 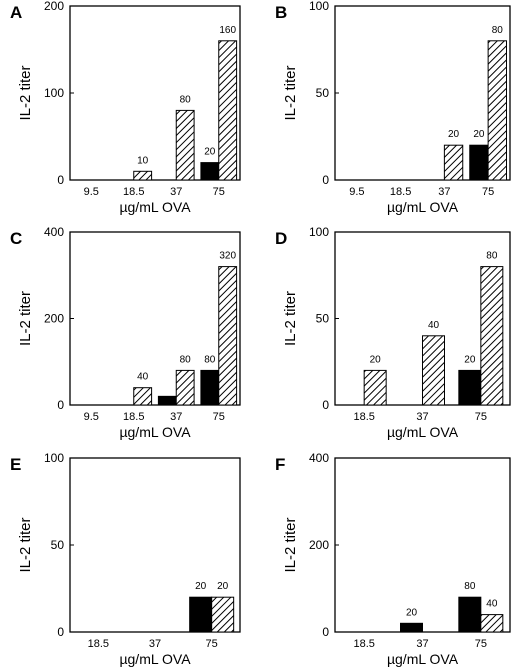 I want to click on panel-a-data-label-hatched-3: 160, so click(x=227, y=30).